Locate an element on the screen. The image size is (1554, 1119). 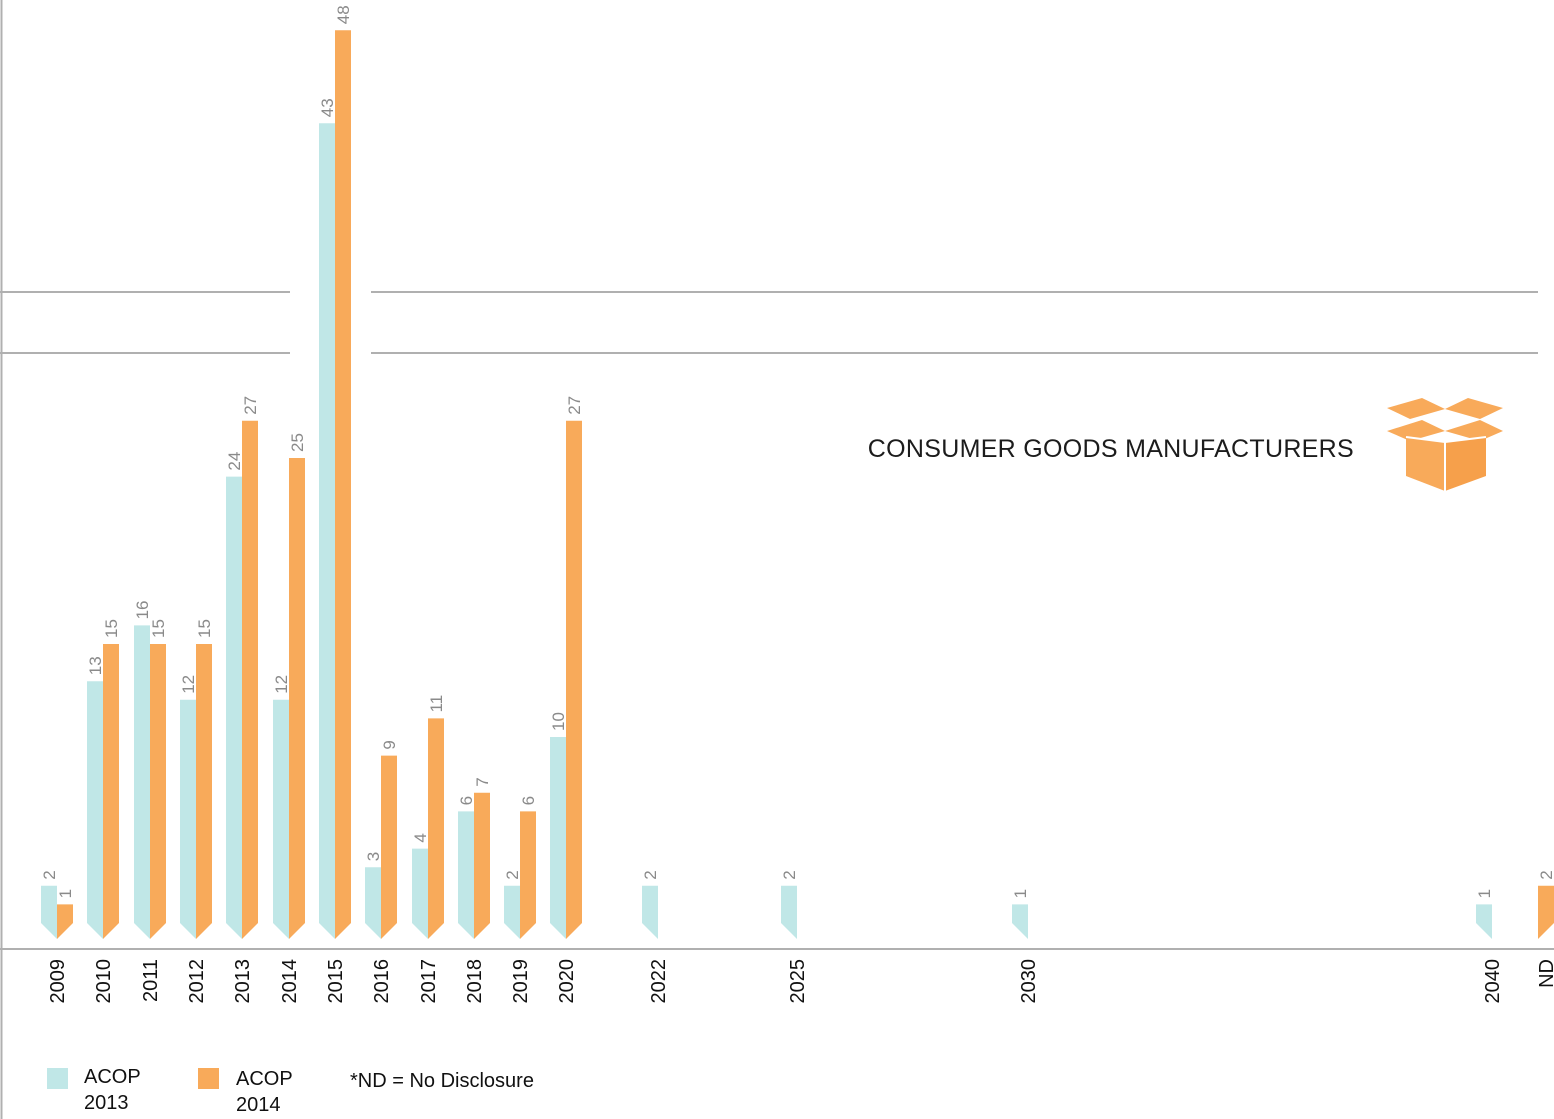
open-box-icon is located at coordinates (1445, 444).